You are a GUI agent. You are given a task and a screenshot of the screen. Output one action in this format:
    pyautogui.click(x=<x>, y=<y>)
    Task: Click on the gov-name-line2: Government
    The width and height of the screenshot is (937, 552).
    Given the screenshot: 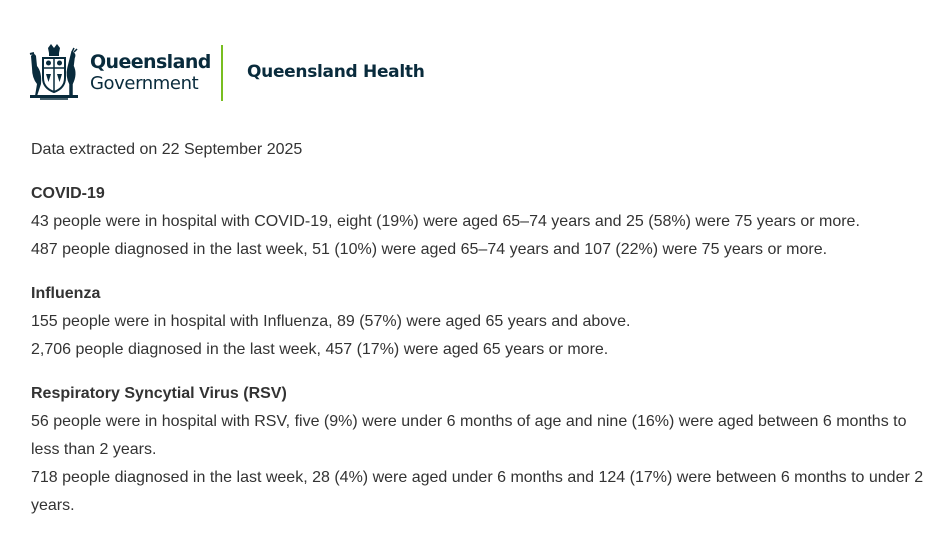 What is the action you would take?
    pyautogui.click(x=144, y=83)
    